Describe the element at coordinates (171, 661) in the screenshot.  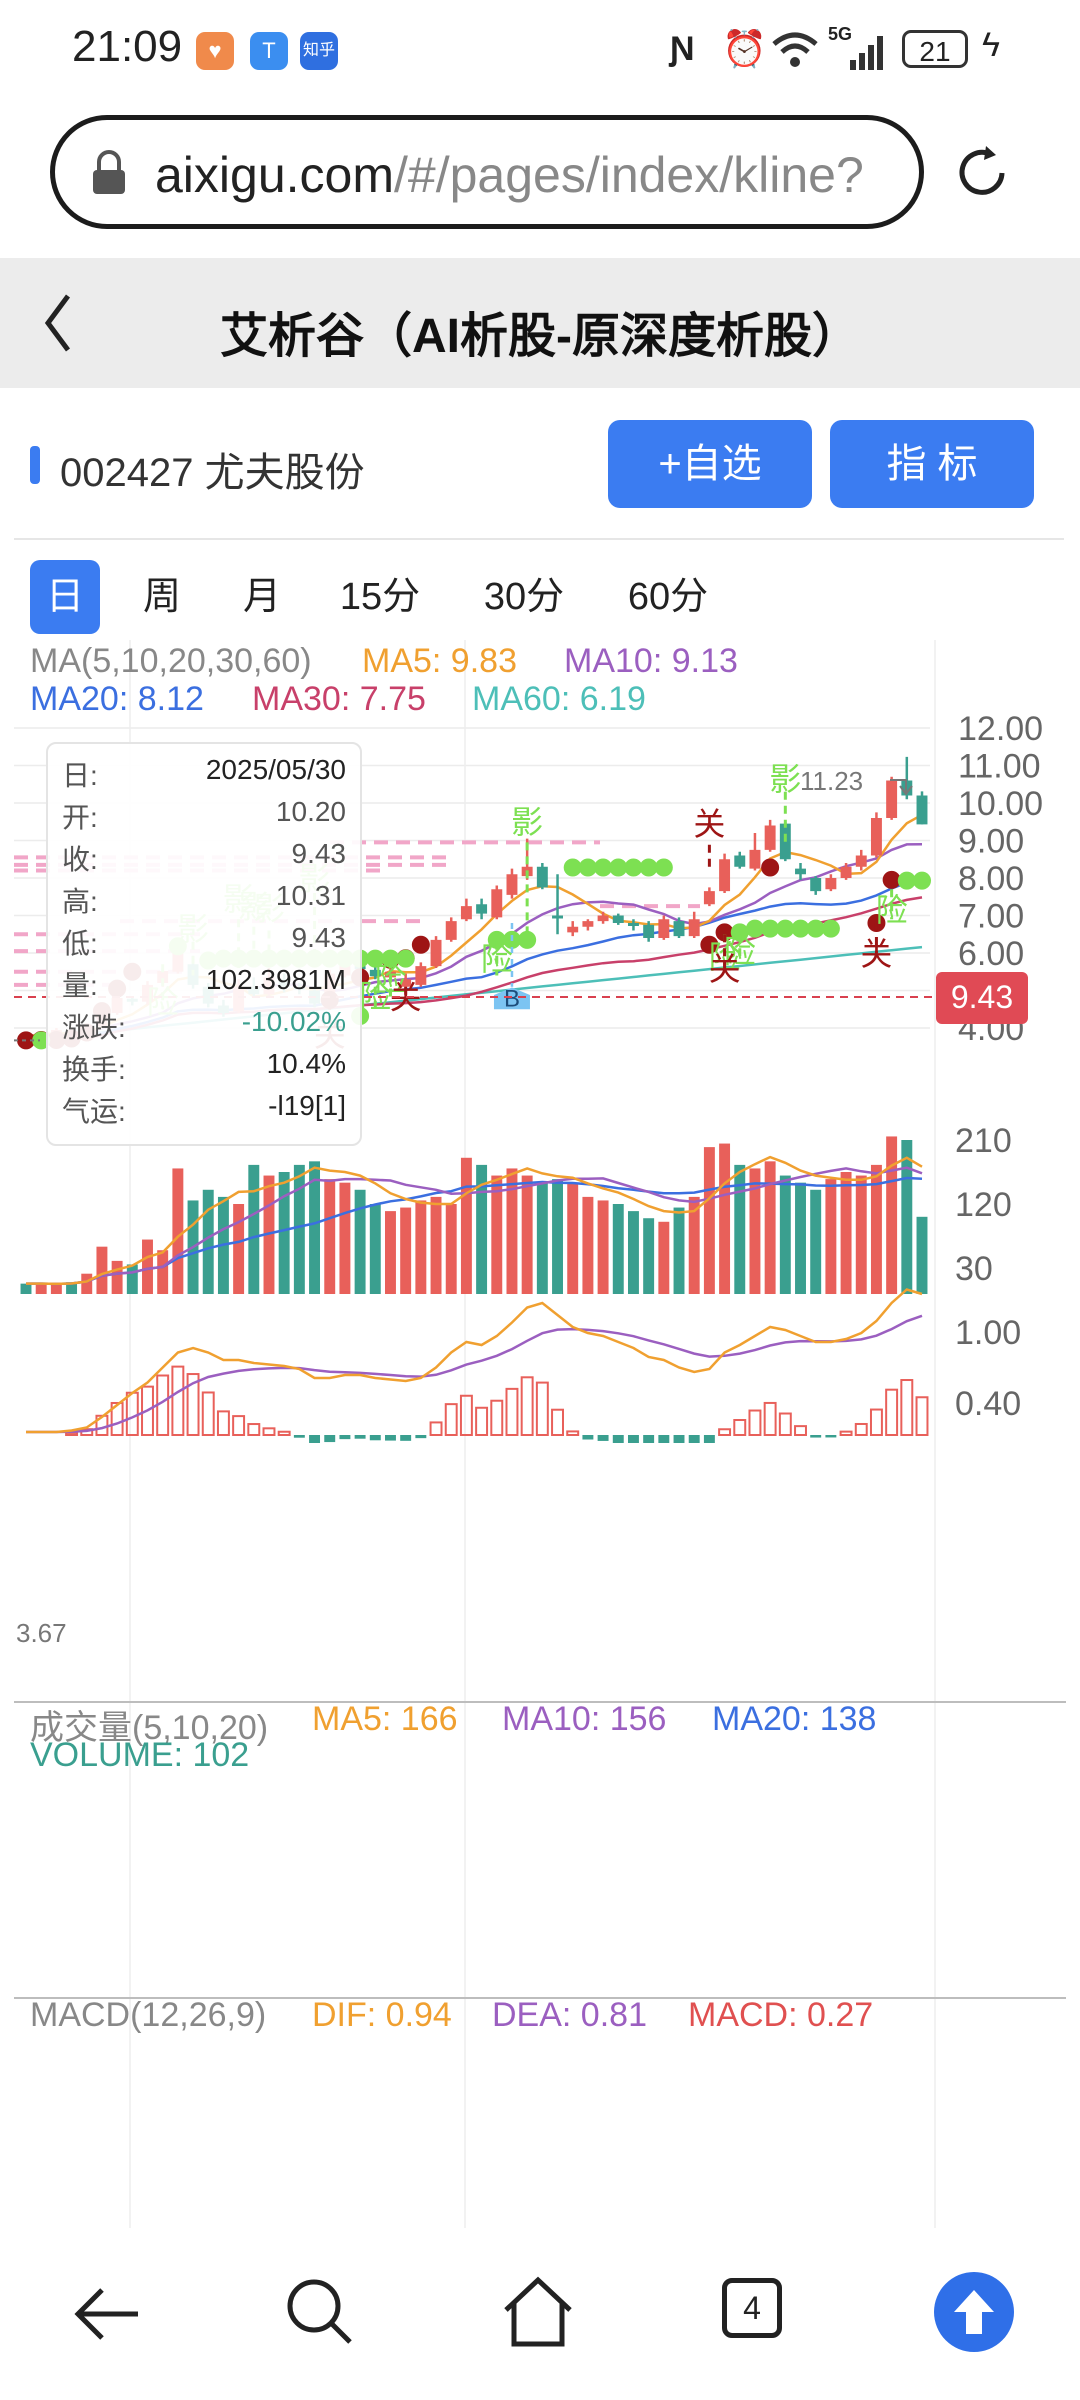
I see `ma-legend-label: MA(5,10,20,30,60)` at that location.